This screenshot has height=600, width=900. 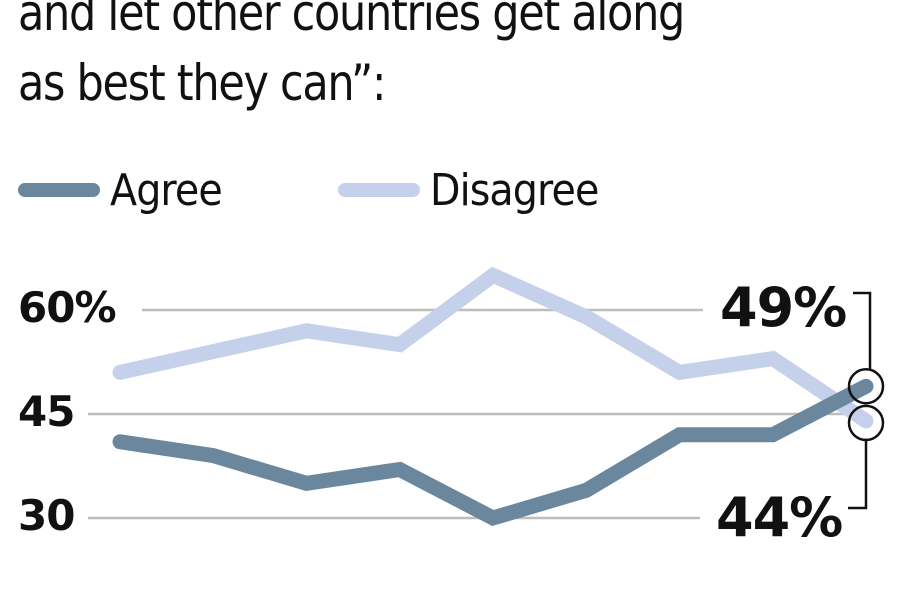 What do you see at coordinates (351, 21) in the screenshot?
I see `title-line-1: and let other countries get along` at bounding box center [351, 21].